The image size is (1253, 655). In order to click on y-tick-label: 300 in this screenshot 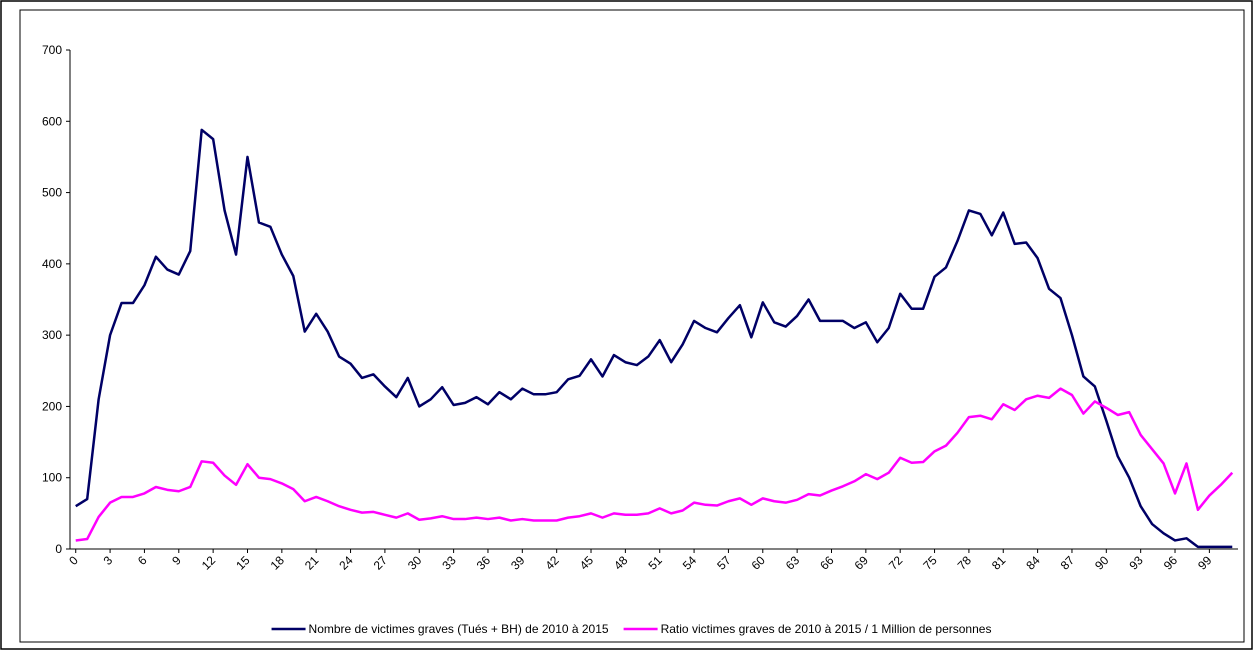, I will do `click(52, 335)`.